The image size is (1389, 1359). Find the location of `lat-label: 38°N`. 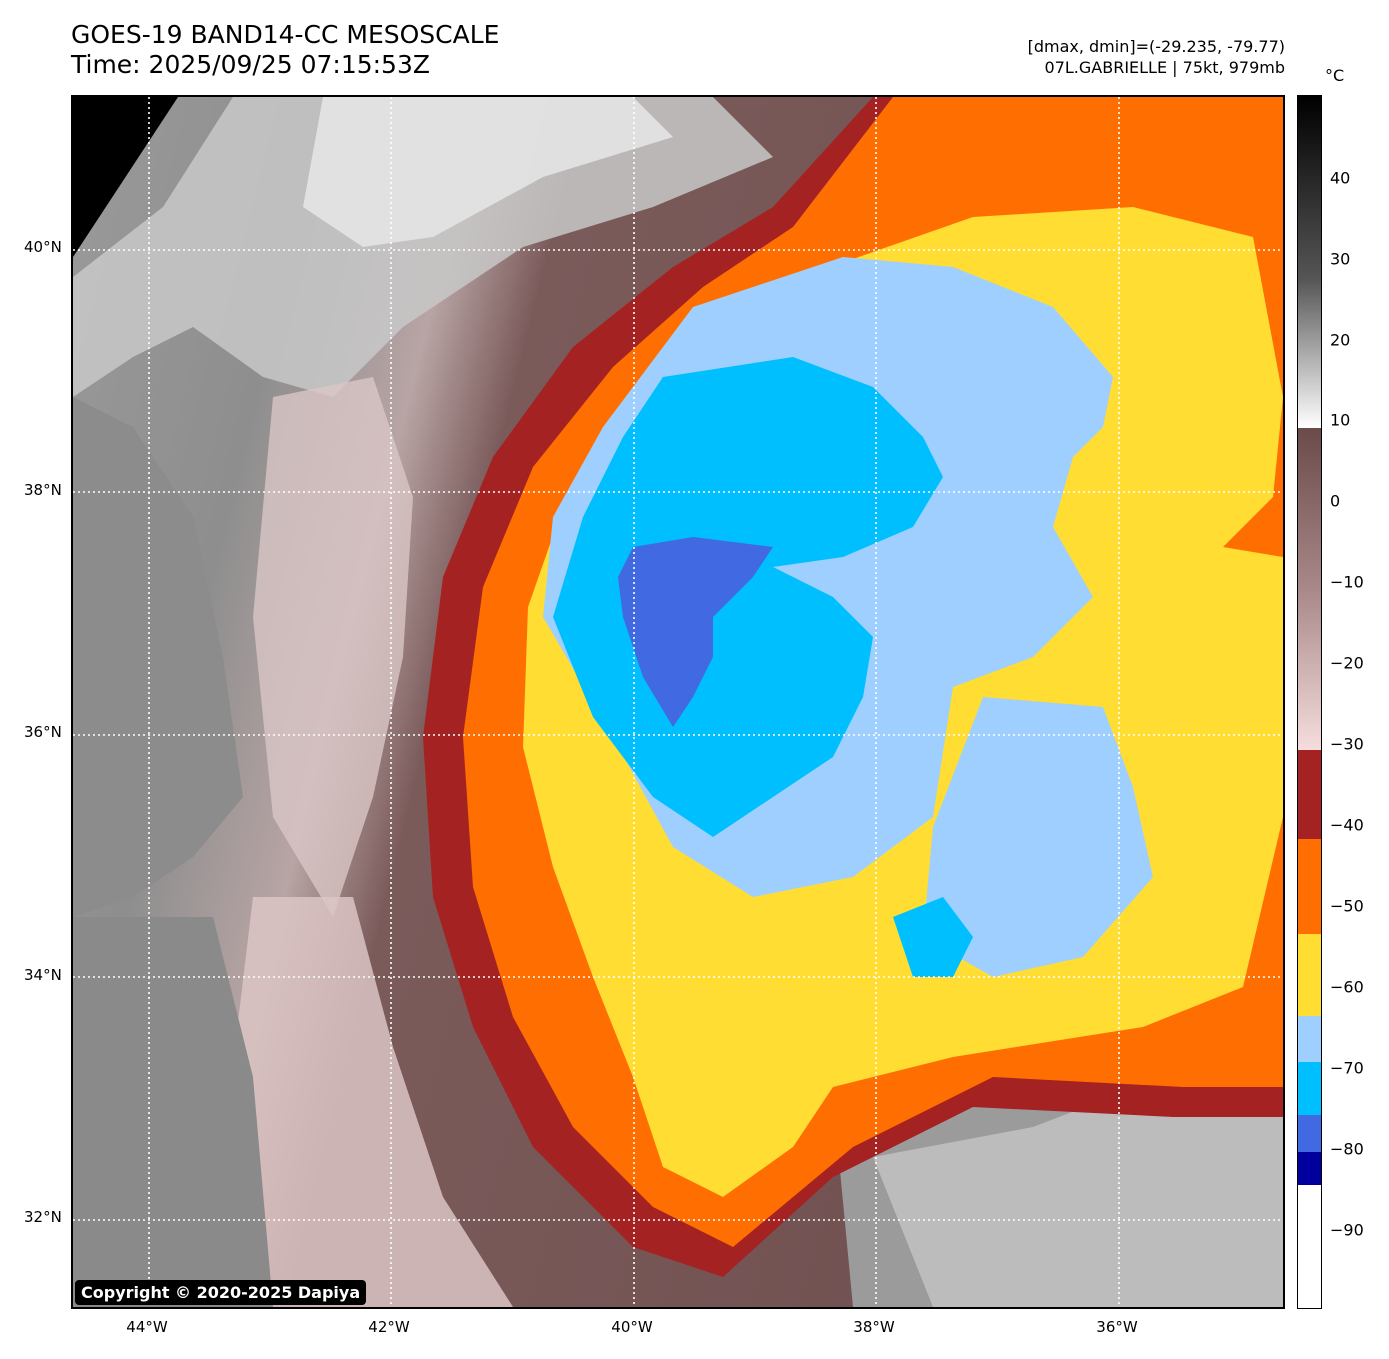

lat-label: 38°N is located at coordinates (43, 490).